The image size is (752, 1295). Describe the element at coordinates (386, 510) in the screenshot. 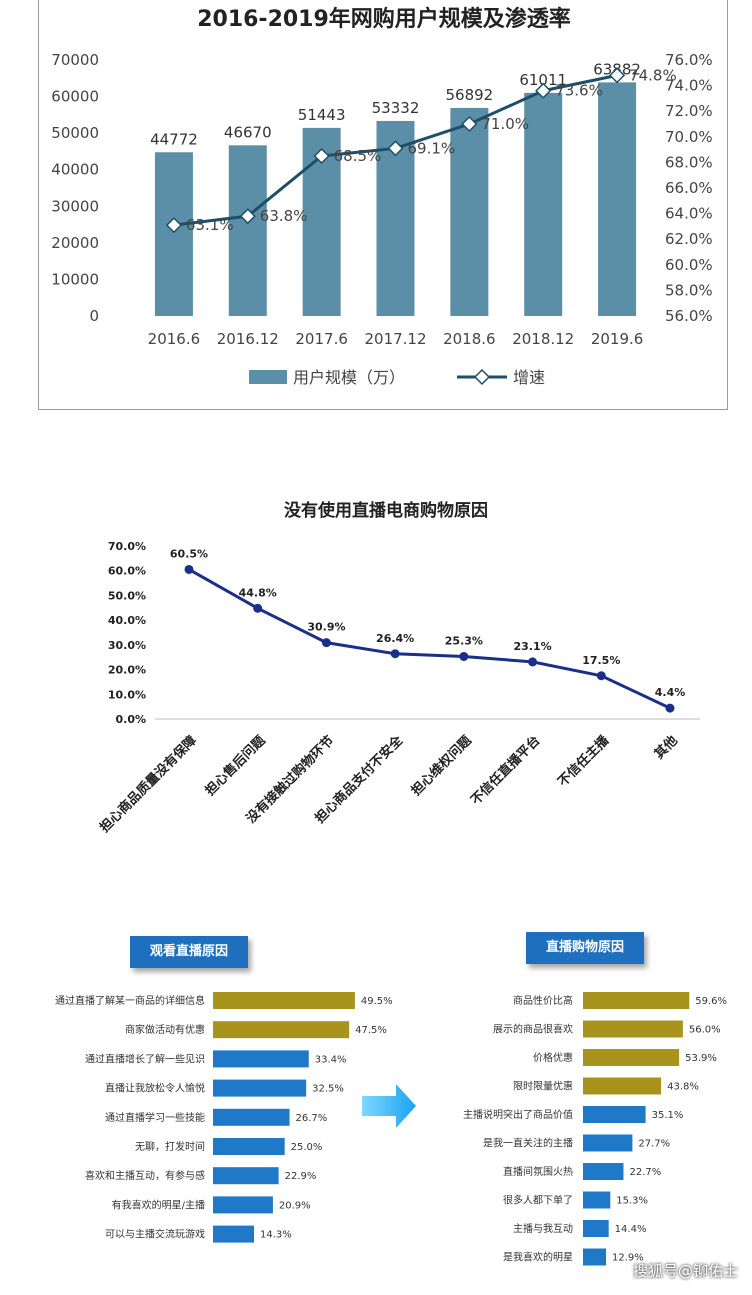

I see `chart-title: 没有使用直播电商购物原因` at that location.